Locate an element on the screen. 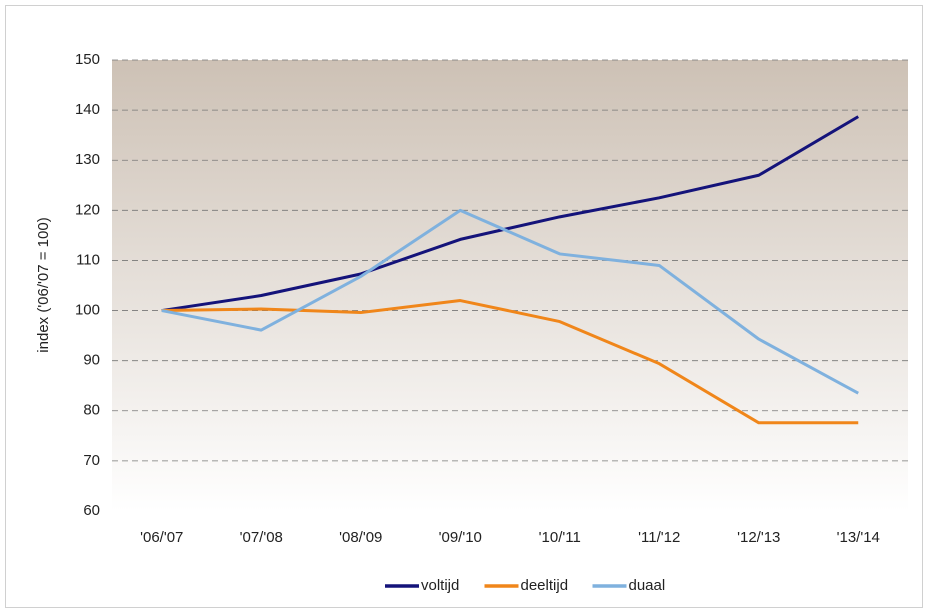  y-tick-label: 140 is located at coordinates (87, 109).